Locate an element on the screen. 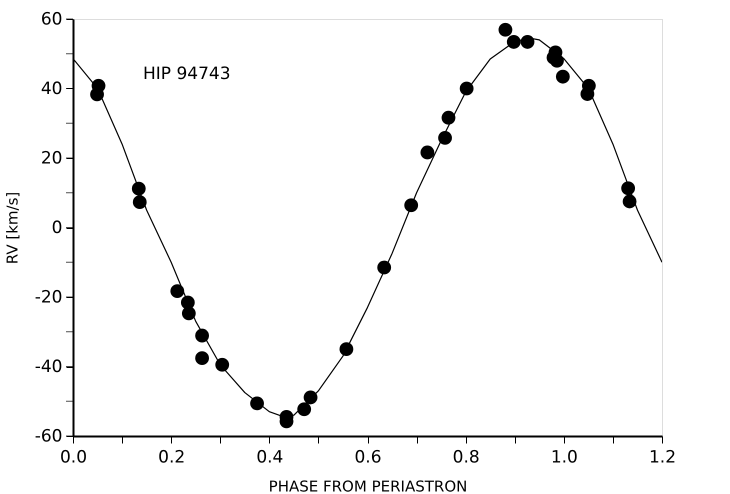 Image resolution: width=730 pixels, height=494 pixels. x-tick-label: 0.0 is located at coordinates (74, 458).